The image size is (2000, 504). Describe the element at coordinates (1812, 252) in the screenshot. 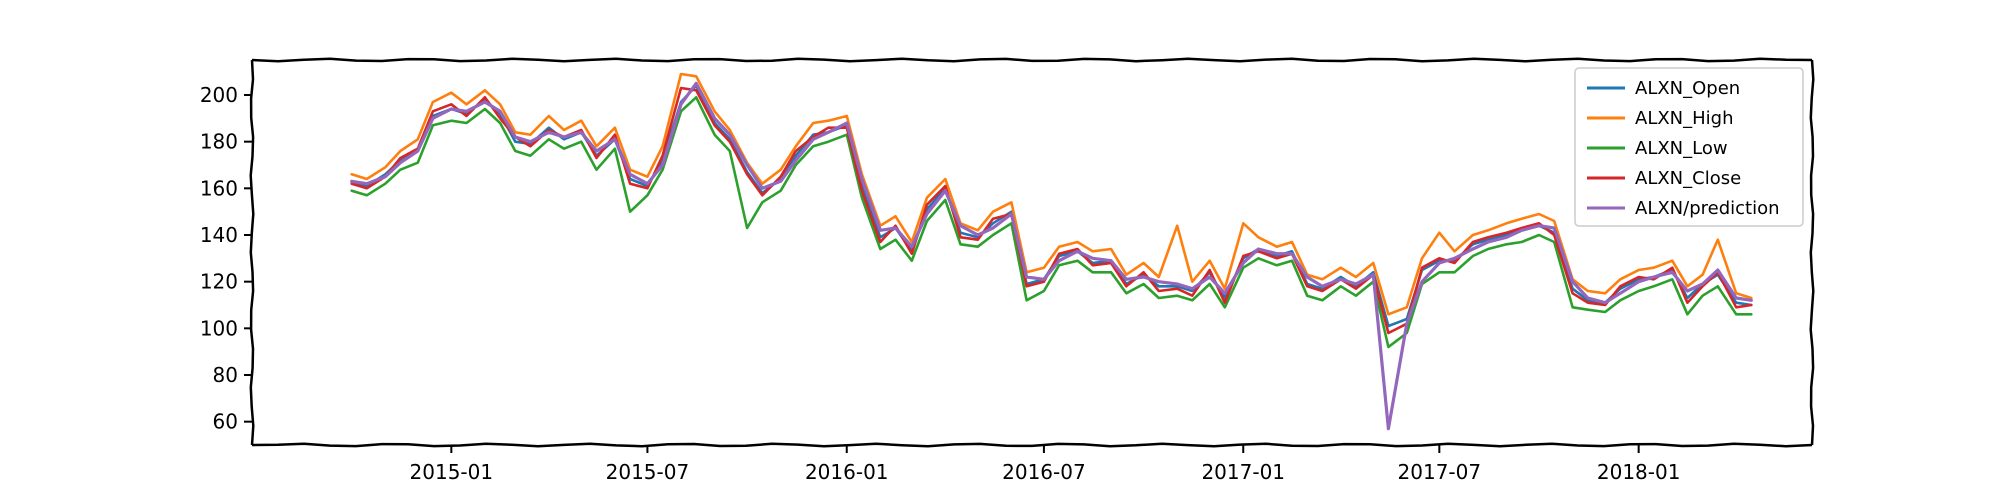

I see `axis-border-right` at that location.